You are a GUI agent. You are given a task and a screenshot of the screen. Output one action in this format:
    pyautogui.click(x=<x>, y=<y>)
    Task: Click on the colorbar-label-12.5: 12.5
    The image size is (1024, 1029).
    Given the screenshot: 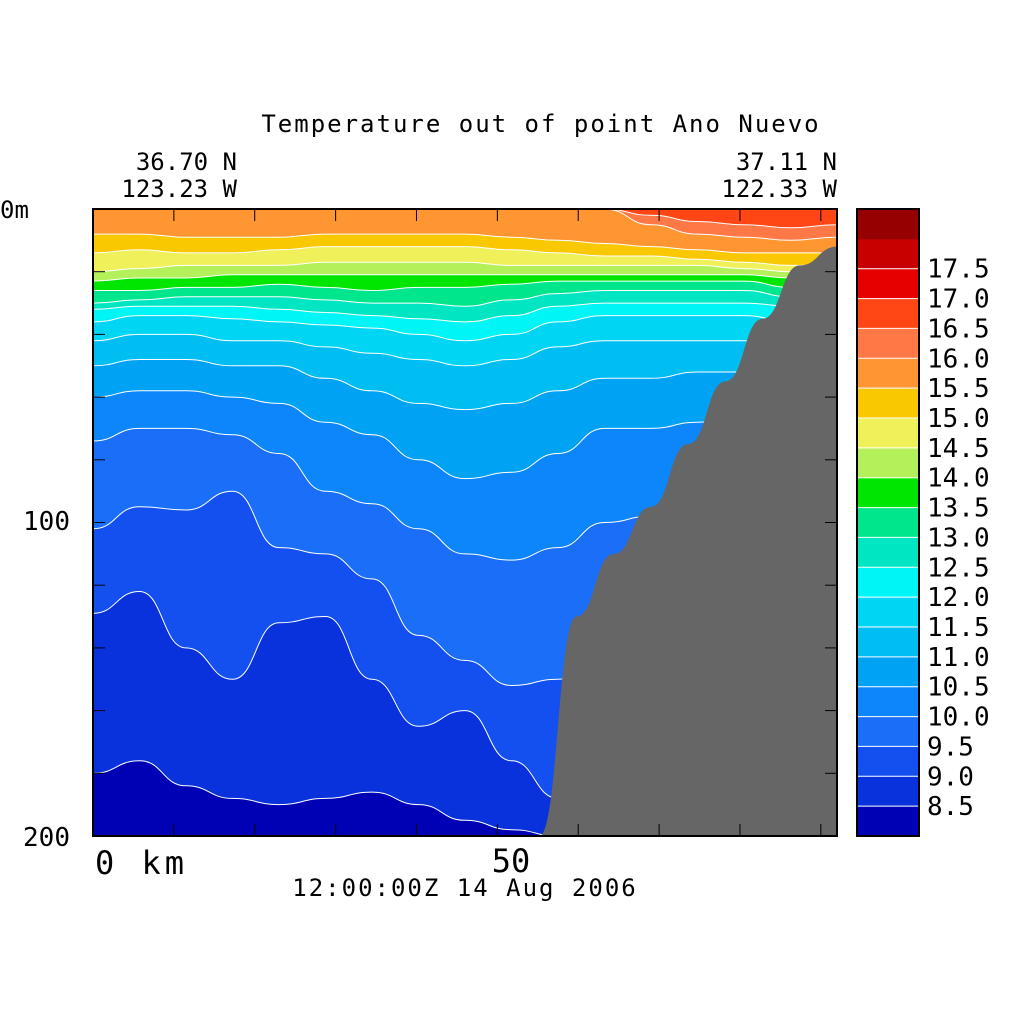 What is the action you would take?
    pyautogui.click(x=958, y=568)
    